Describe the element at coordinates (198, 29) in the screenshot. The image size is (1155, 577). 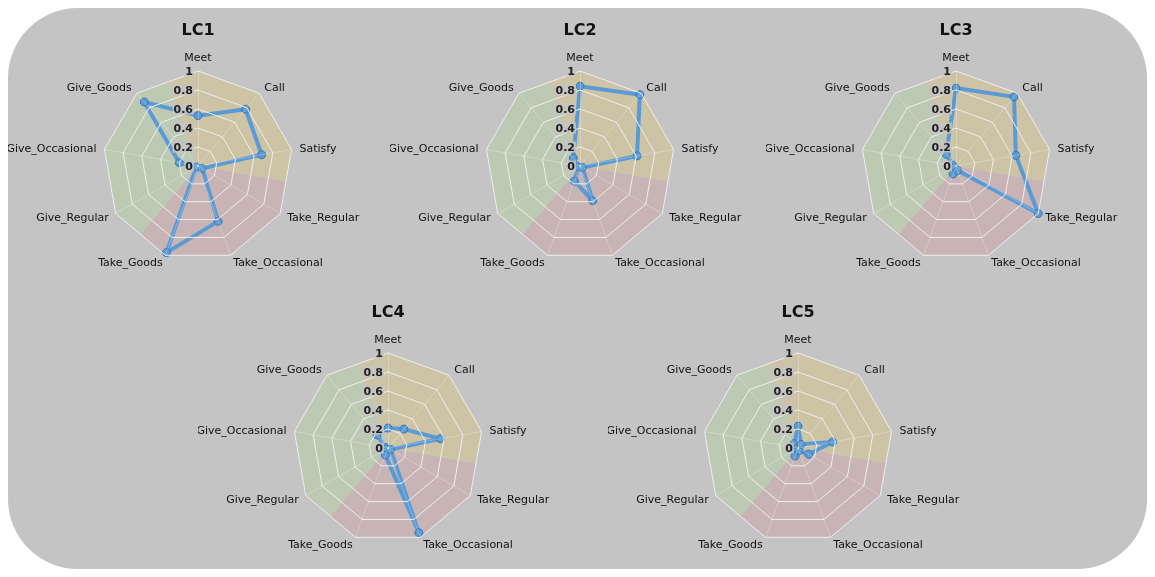
I see `chart-title: LC1` at that location.